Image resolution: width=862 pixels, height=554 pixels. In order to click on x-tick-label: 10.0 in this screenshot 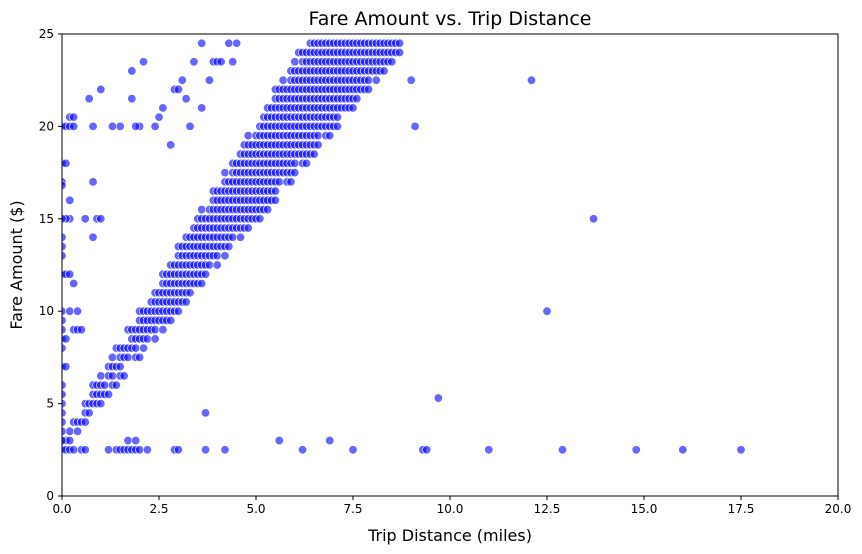, I will do `click(450, 509)`.